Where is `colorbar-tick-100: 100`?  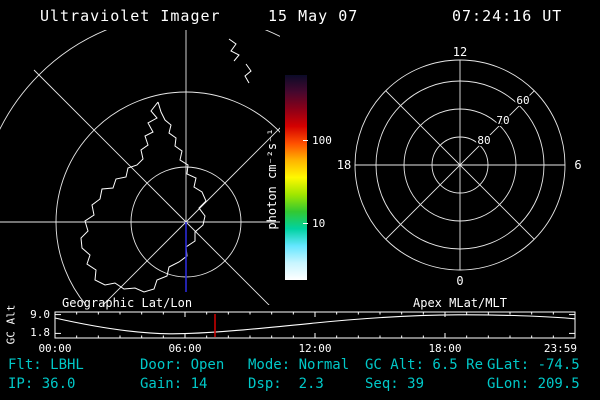
colorbar-tick-100: 100 is located at coordinates (322, 140).